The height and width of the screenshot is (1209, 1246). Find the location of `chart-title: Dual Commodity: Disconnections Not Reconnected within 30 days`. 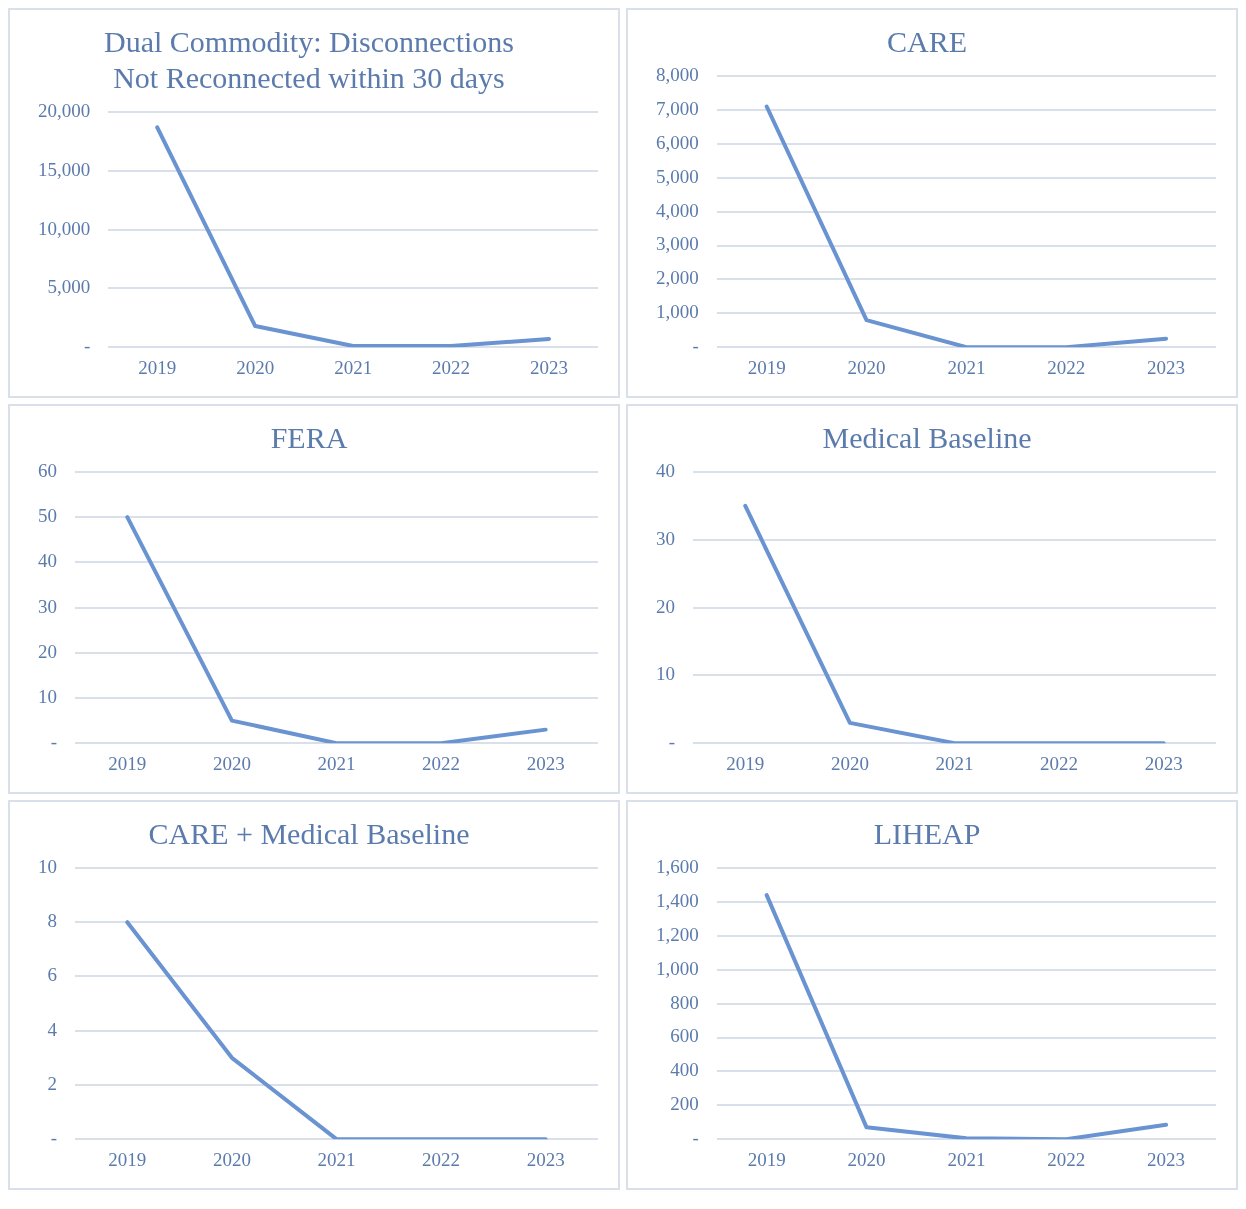

chart-title: Dual Commodity: Disconnections Not Reconnected within 30 days is located at coordinates (309, 59).